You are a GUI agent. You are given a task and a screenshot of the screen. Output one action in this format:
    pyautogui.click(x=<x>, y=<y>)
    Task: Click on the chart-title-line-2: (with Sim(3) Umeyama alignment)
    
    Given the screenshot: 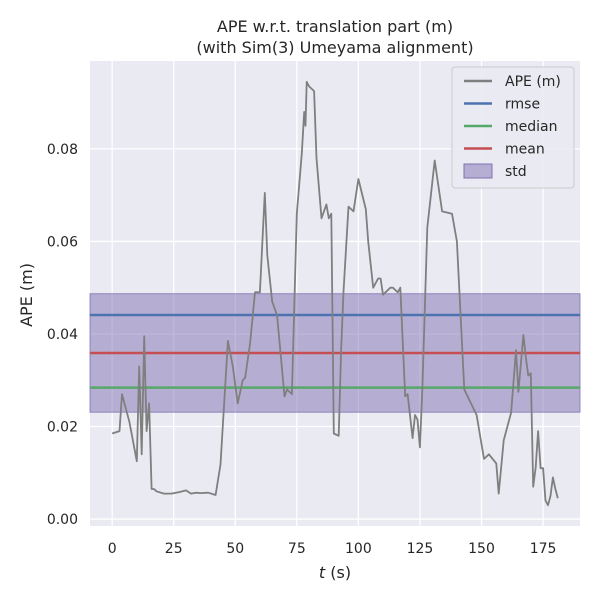 What is the action you would take?
    pyautogui.click(x=334, y=47)
    